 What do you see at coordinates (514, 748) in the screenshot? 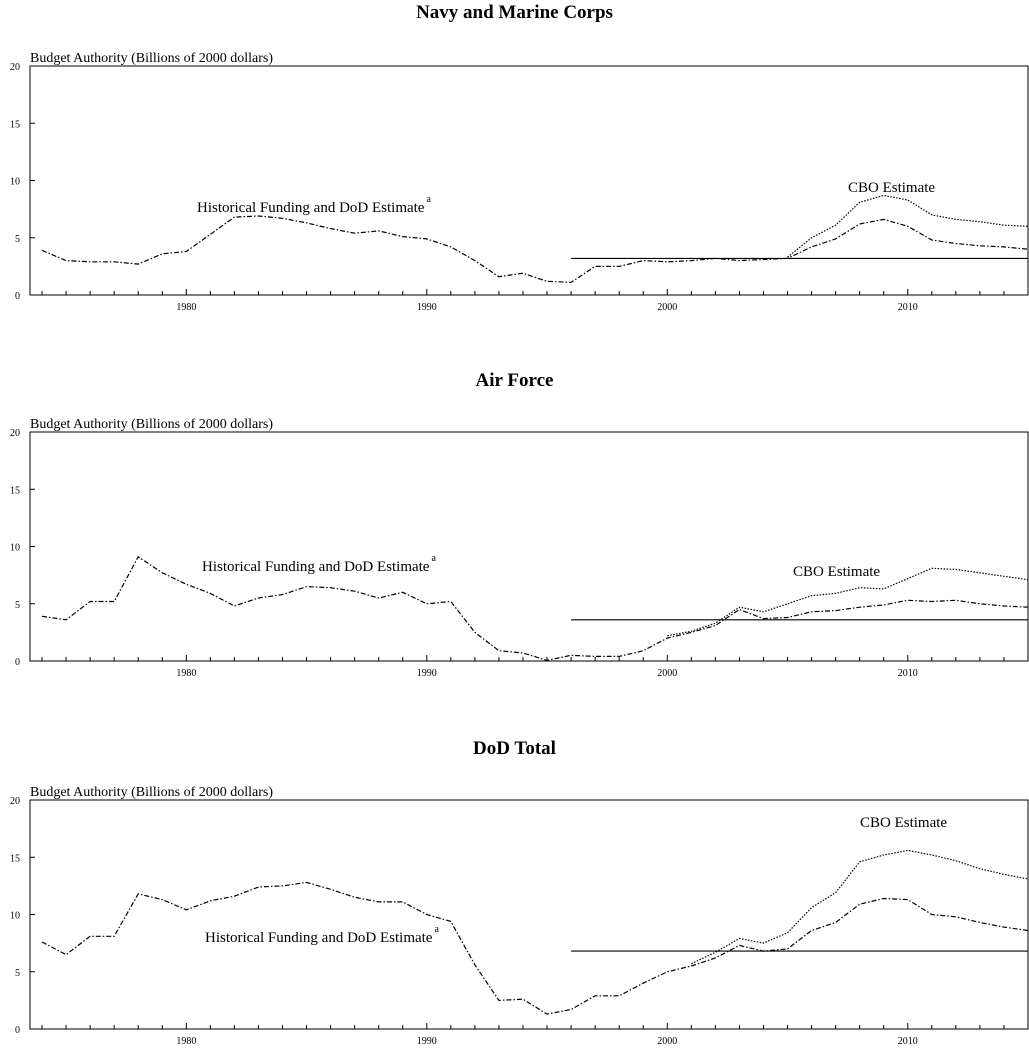
I see `panel-title-dod-total: DoD Total` at bounding box center [514, 748].